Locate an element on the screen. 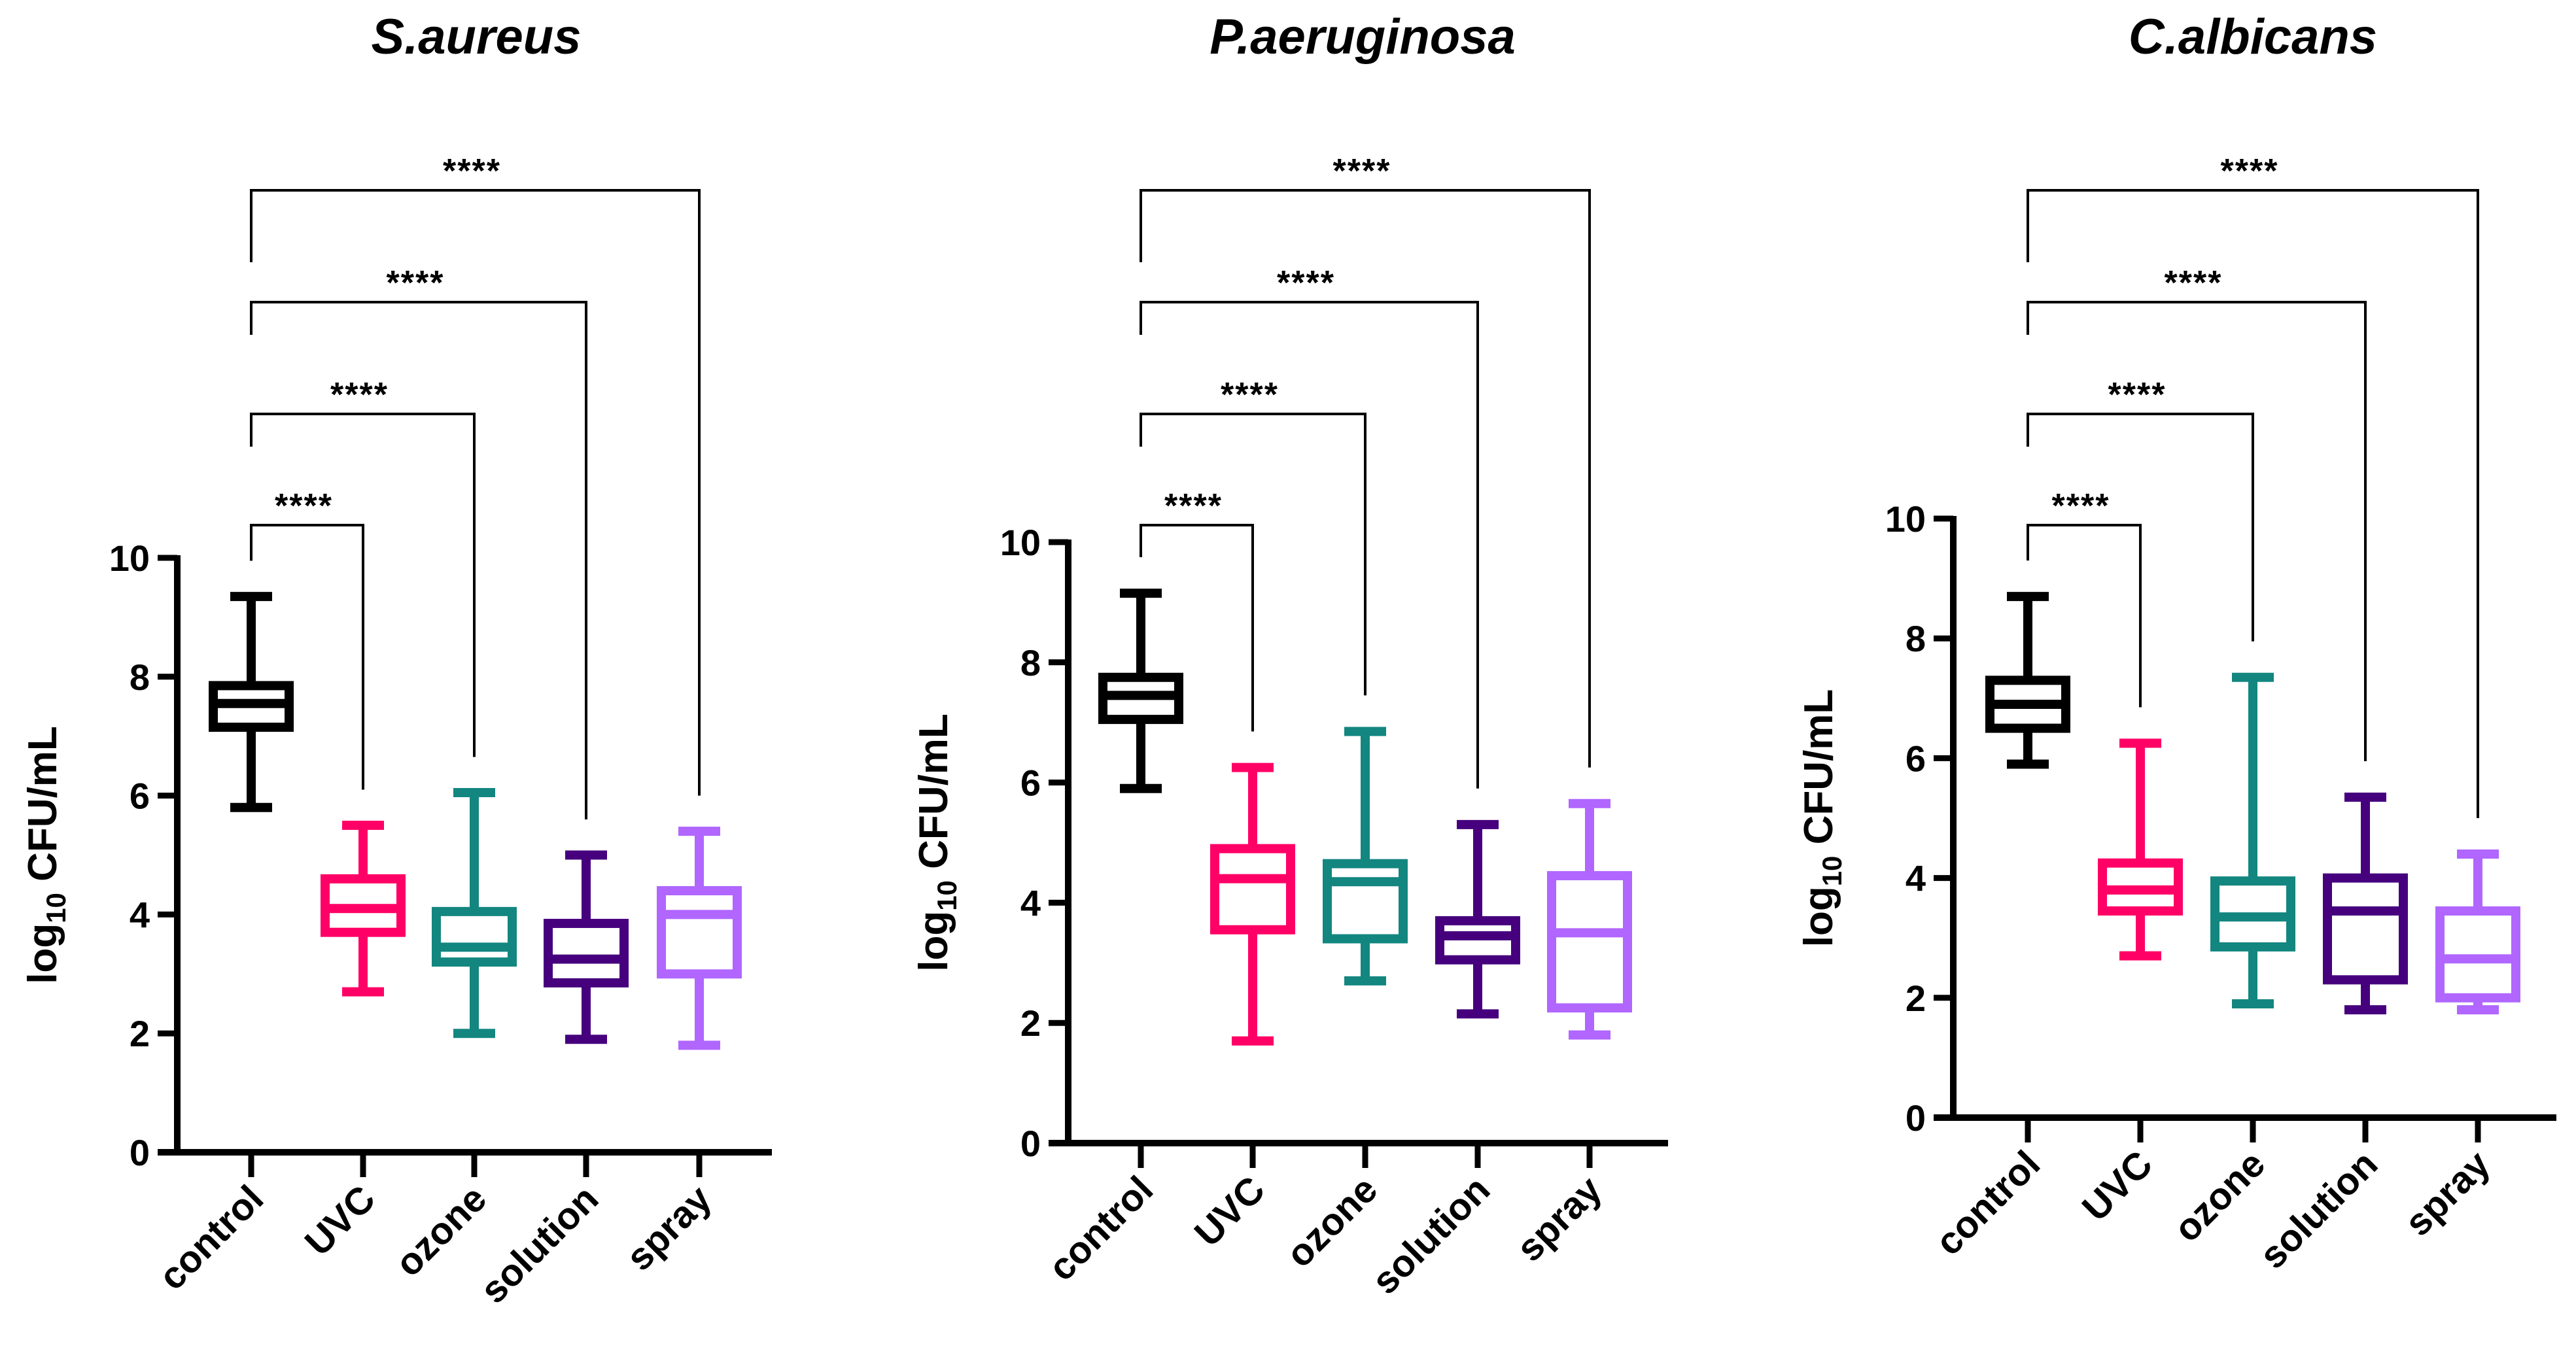 Image resolution: width=2576 pixels, height=1355 pixels. chart-title: C.albicans is located at coordinates (2253, 37).